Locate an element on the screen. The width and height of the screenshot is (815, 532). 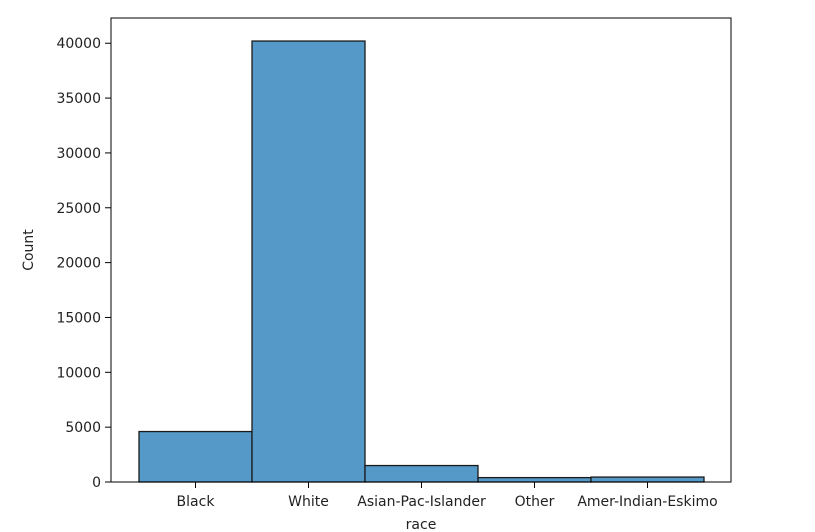
x-tick-label: Amer-Indian-Eskimo is located at coordinates (647, 502).